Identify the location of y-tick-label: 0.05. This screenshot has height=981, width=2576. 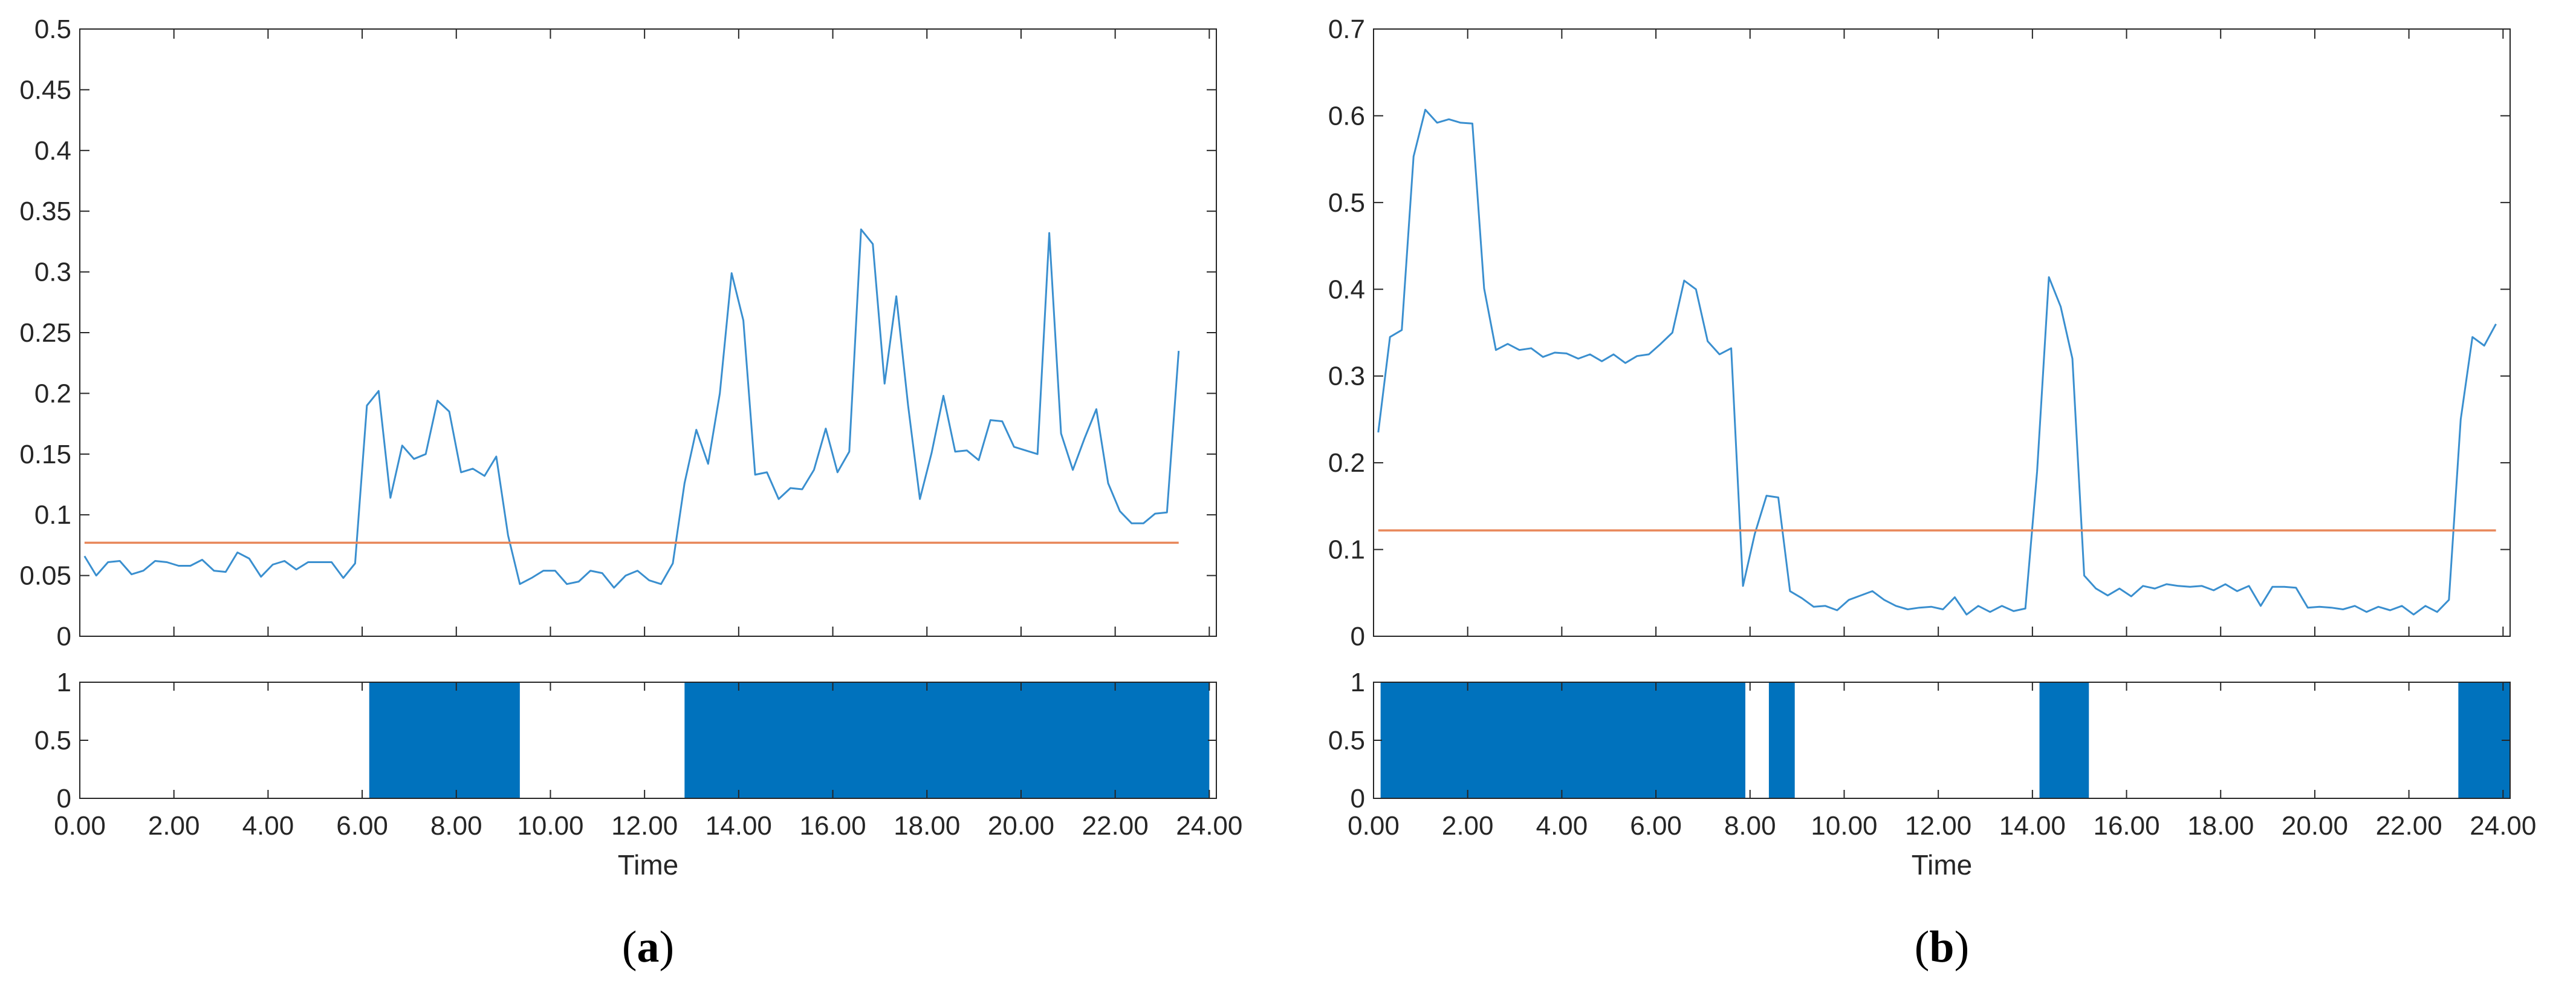
(45, 576).